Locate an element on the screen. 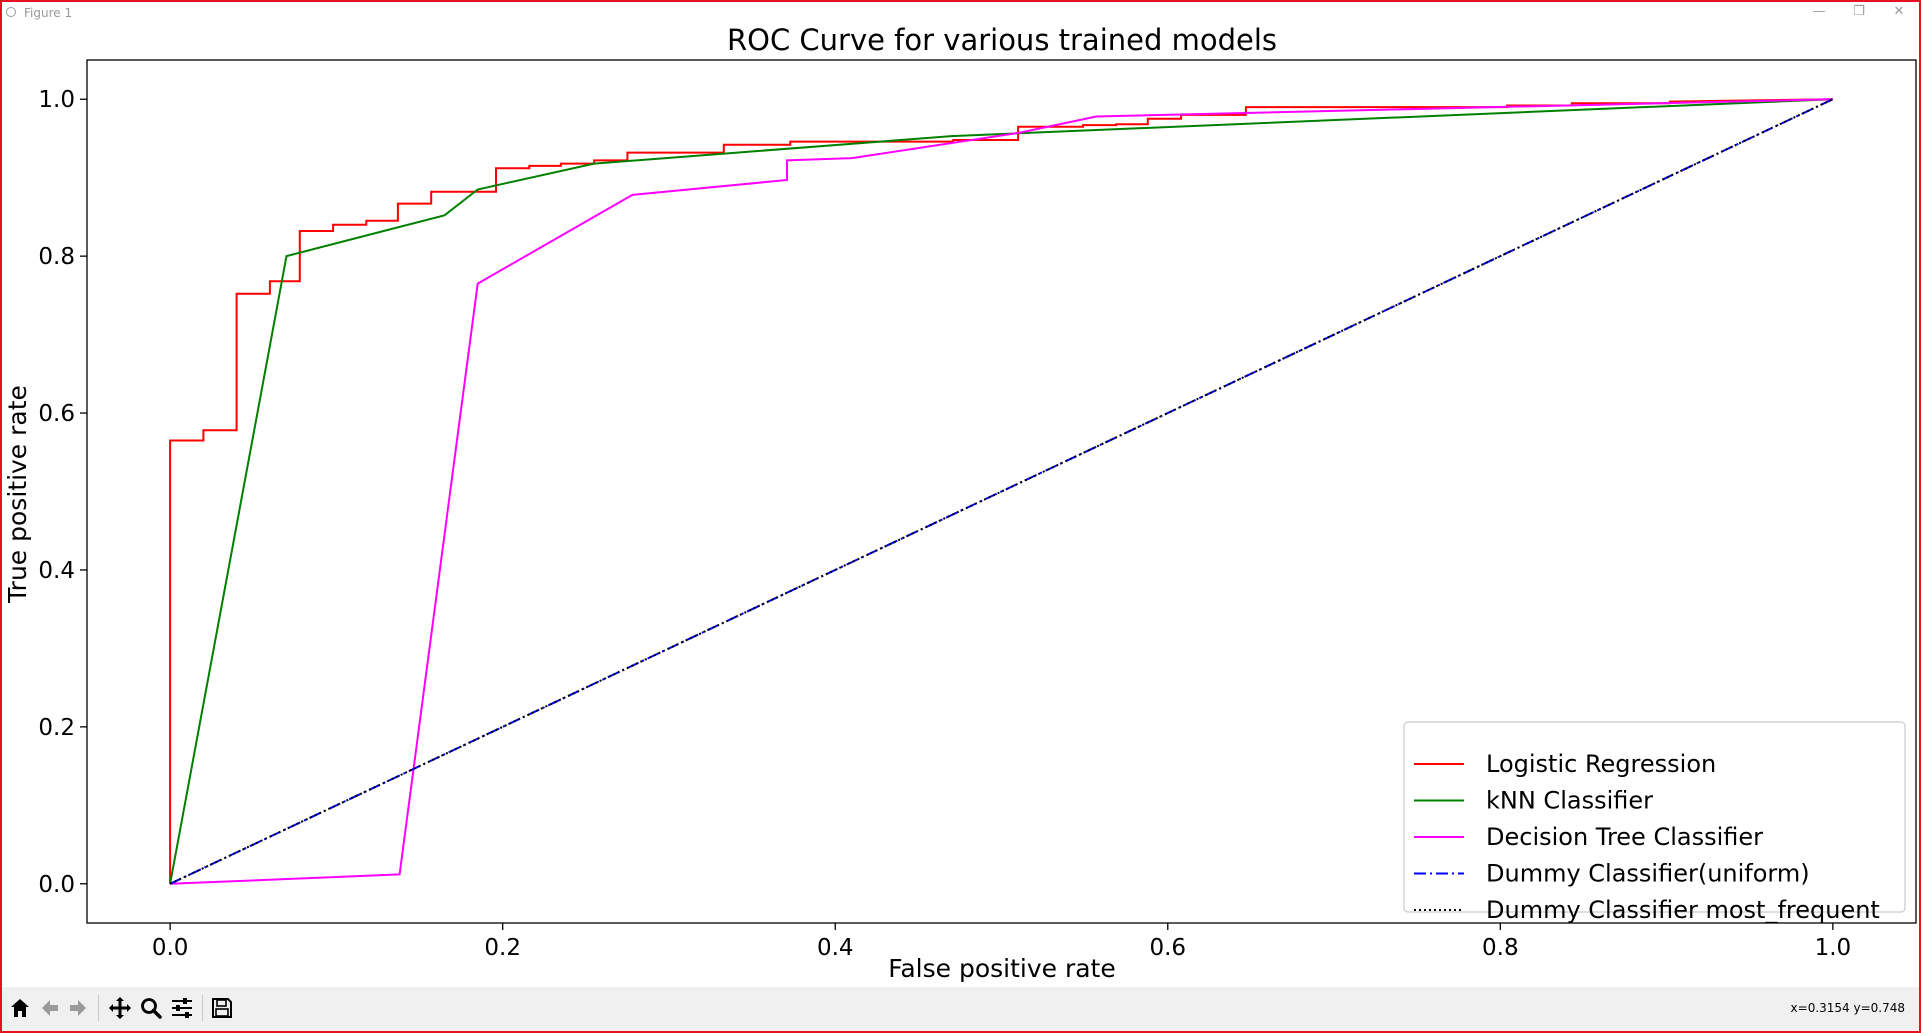 The image size is (1921, 1033). x-tick-label: 0.0 is located at coordinates (170, 948).